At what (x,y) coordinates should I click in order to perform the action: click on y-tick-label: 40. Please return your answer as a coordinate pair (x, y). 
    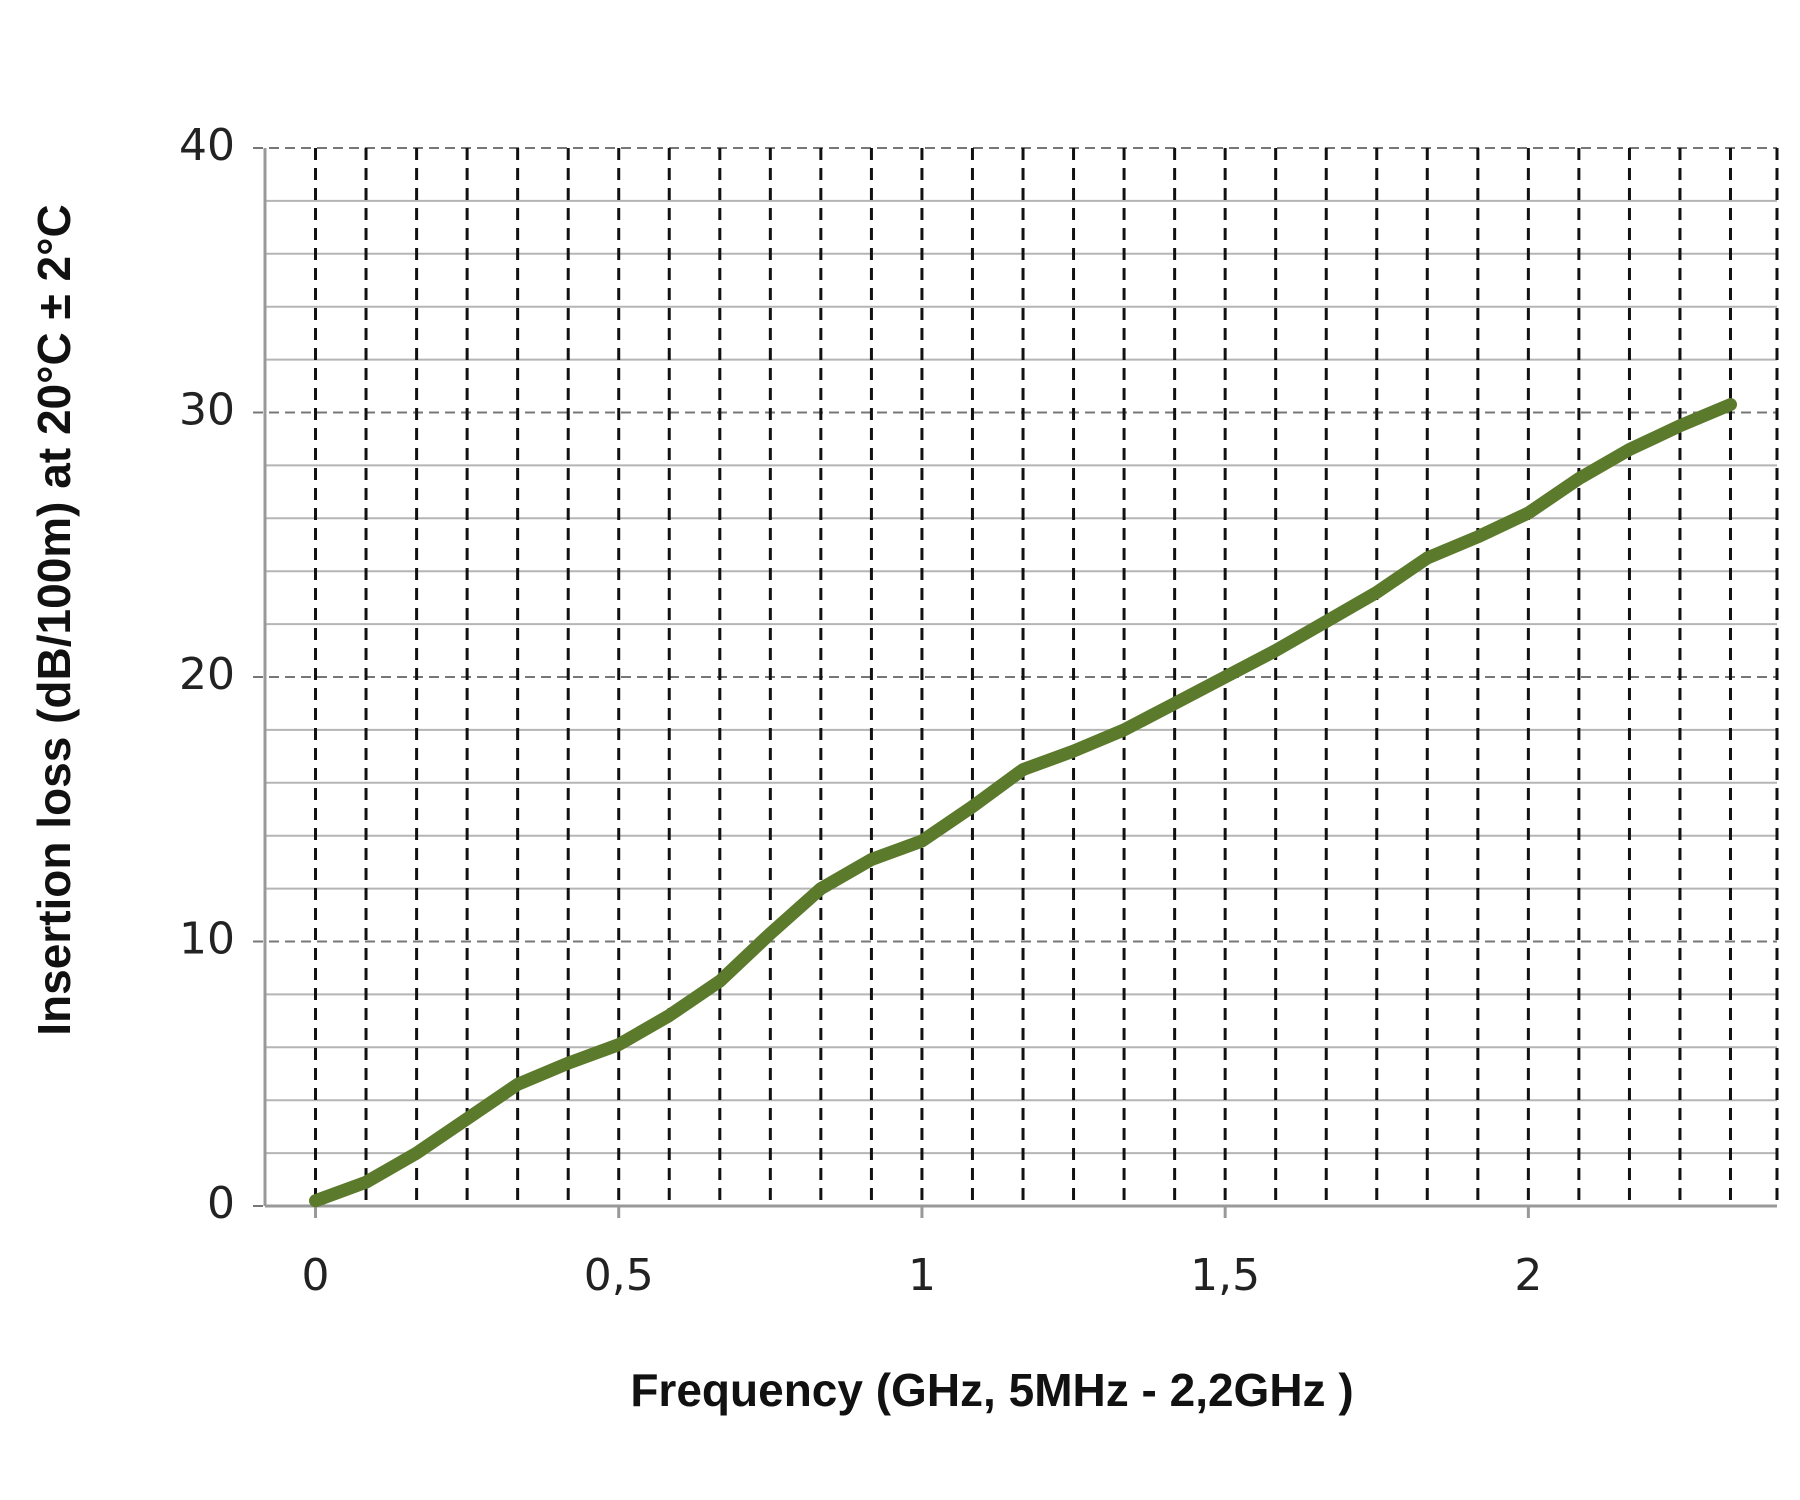
    Looking at the image, I should click on (207, 145).